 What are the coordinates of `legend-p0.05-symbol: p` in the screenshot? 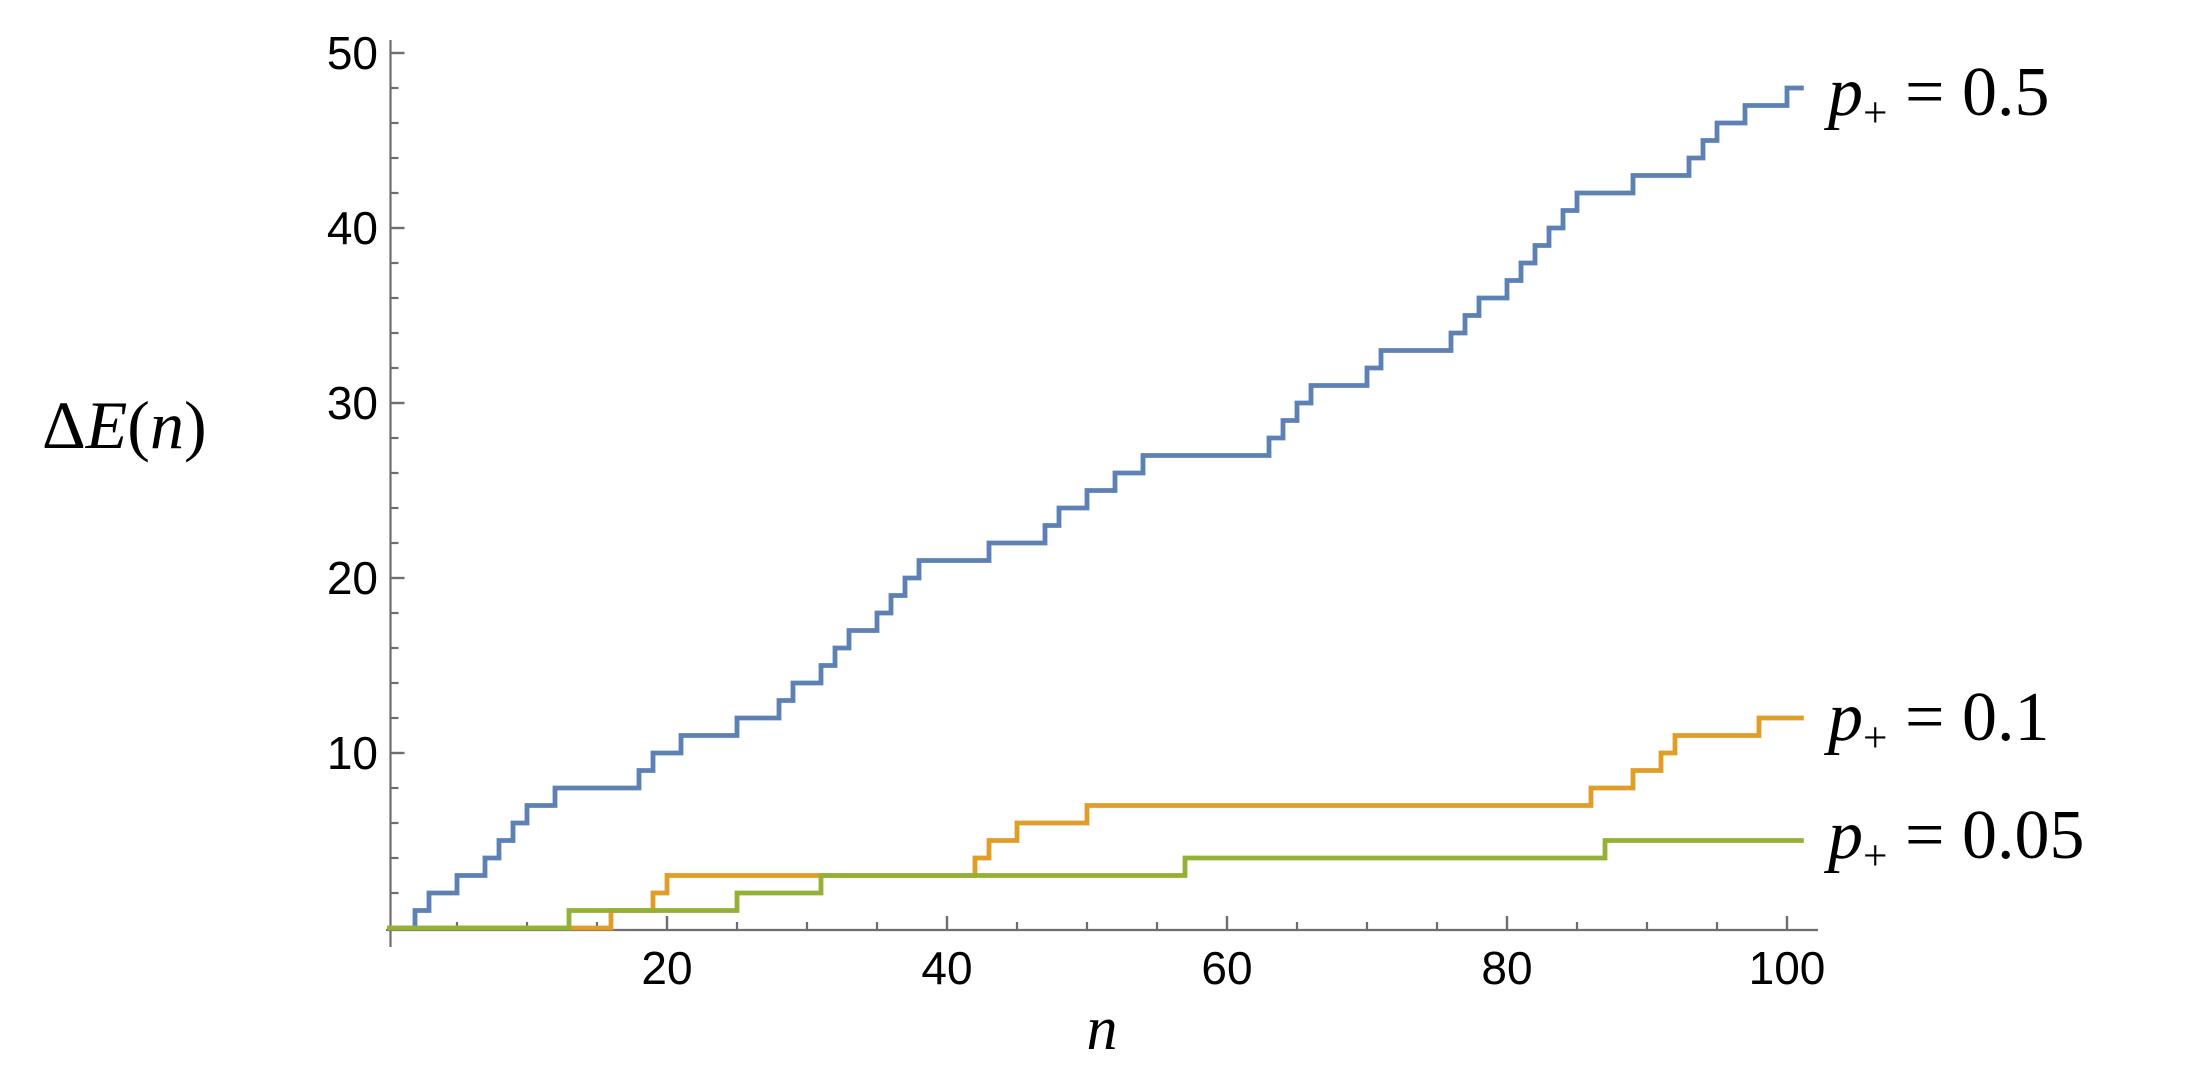 It's located at (1845, 835).